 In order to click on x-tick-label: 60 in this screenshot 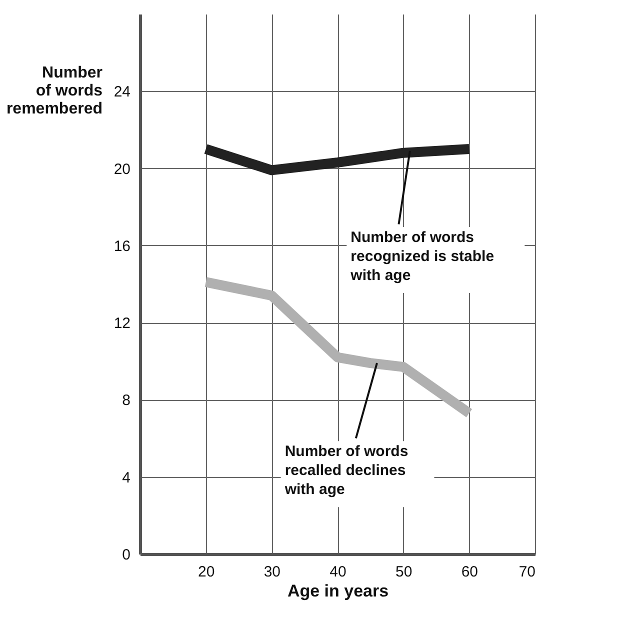, I will do `click(469, 572)`.